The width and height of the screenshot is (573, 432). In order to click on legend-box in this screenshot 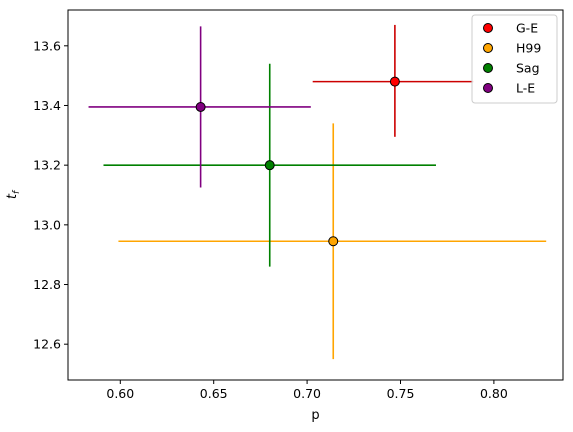, I will do `click(514, 59)`.